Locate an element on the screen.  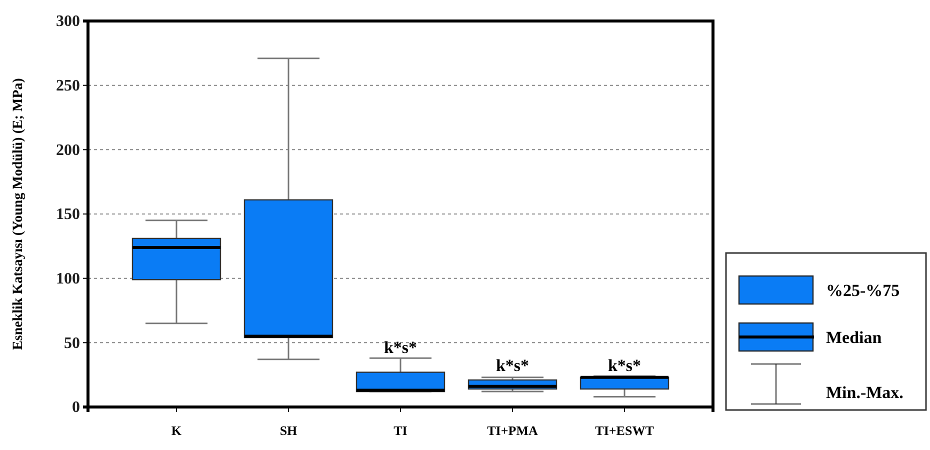
y-tick-label: 50 is located at coordinates (72, 343).